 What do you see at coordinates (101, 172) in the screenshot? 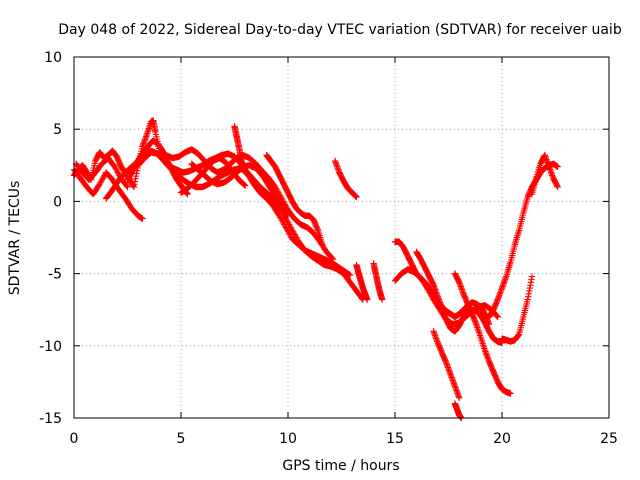
I see `series-sat-c` at bounding box center [101, 172].